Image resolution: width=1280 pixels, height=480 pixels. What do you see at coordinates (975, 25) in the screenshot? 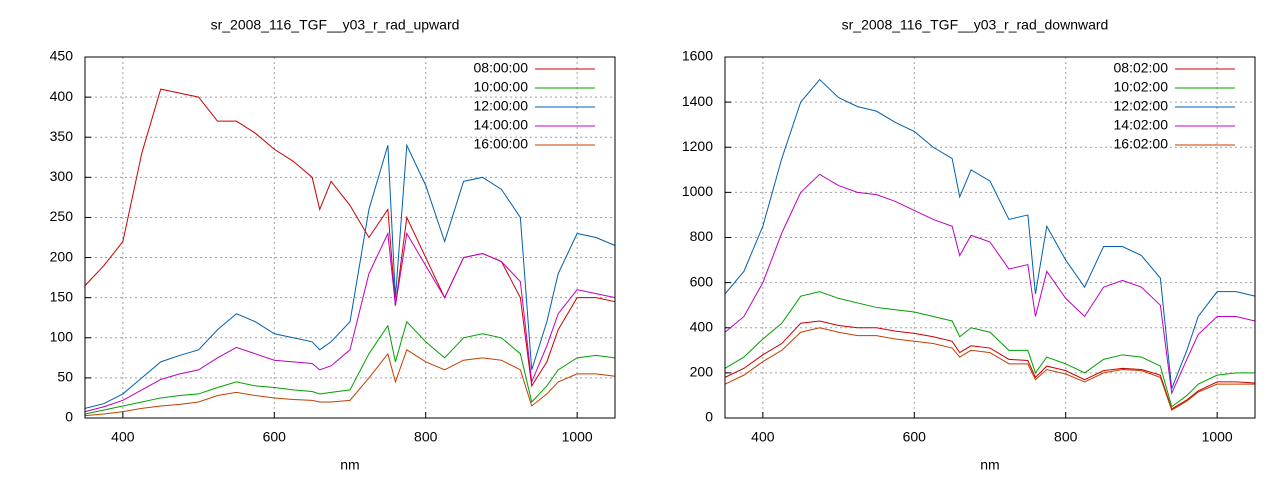
I see `chart-title: sr_2008_116_TGF__y03_r_rad_downward` at bounding box center [975, 25].